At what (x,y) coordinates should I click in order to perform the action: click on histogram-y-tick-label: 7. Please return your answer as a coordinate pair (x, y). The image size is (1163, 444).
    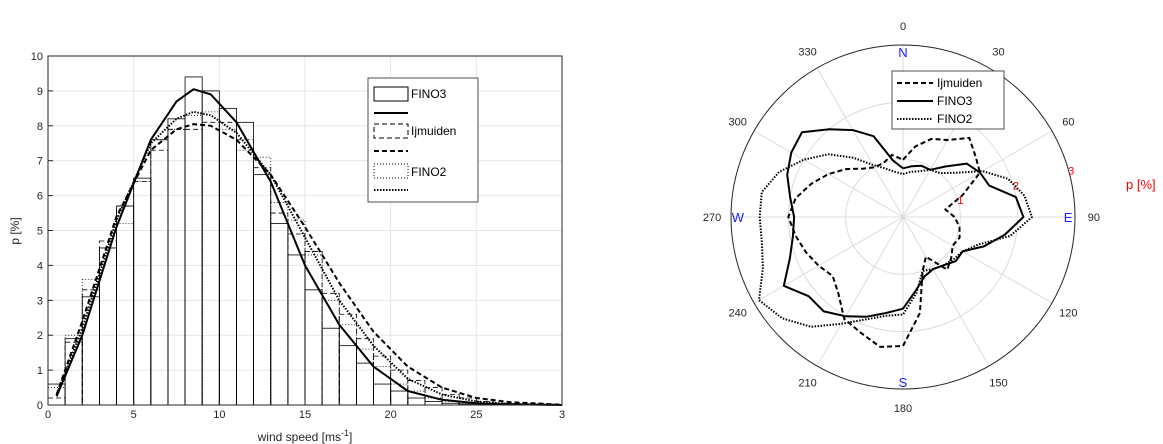
    Looking at the image, I should click on (40, 162).